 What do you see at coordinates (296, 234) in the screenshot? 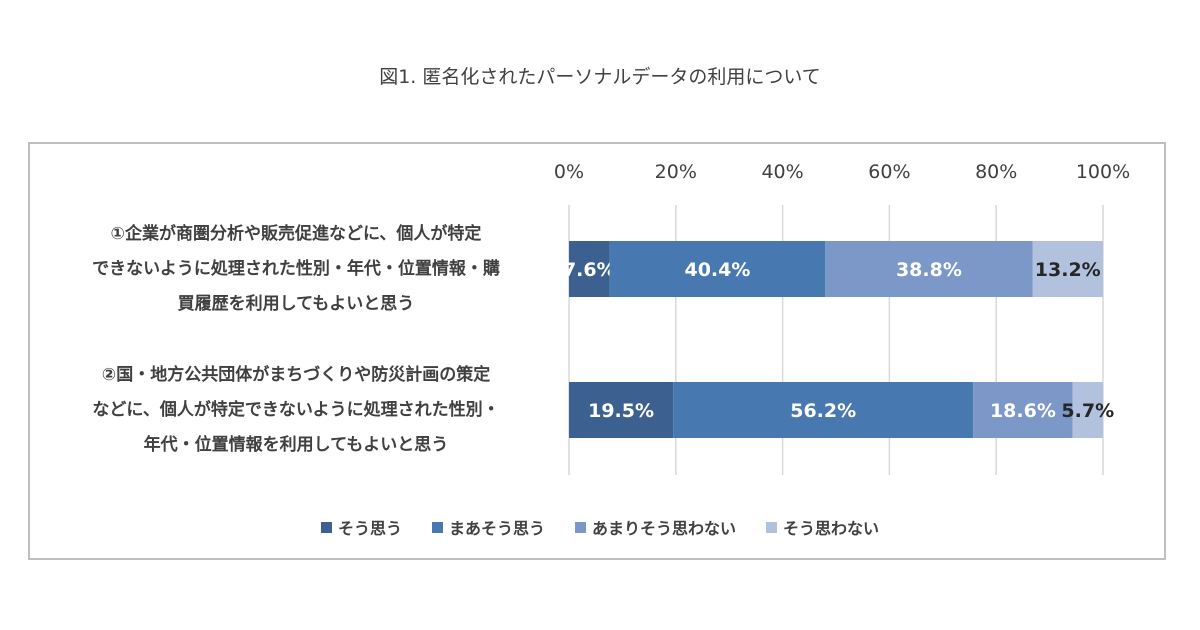
I see `category-label-line: ①企業が商圏分析や販売促進などに、個人が特定` at bounding box center [296, 234].